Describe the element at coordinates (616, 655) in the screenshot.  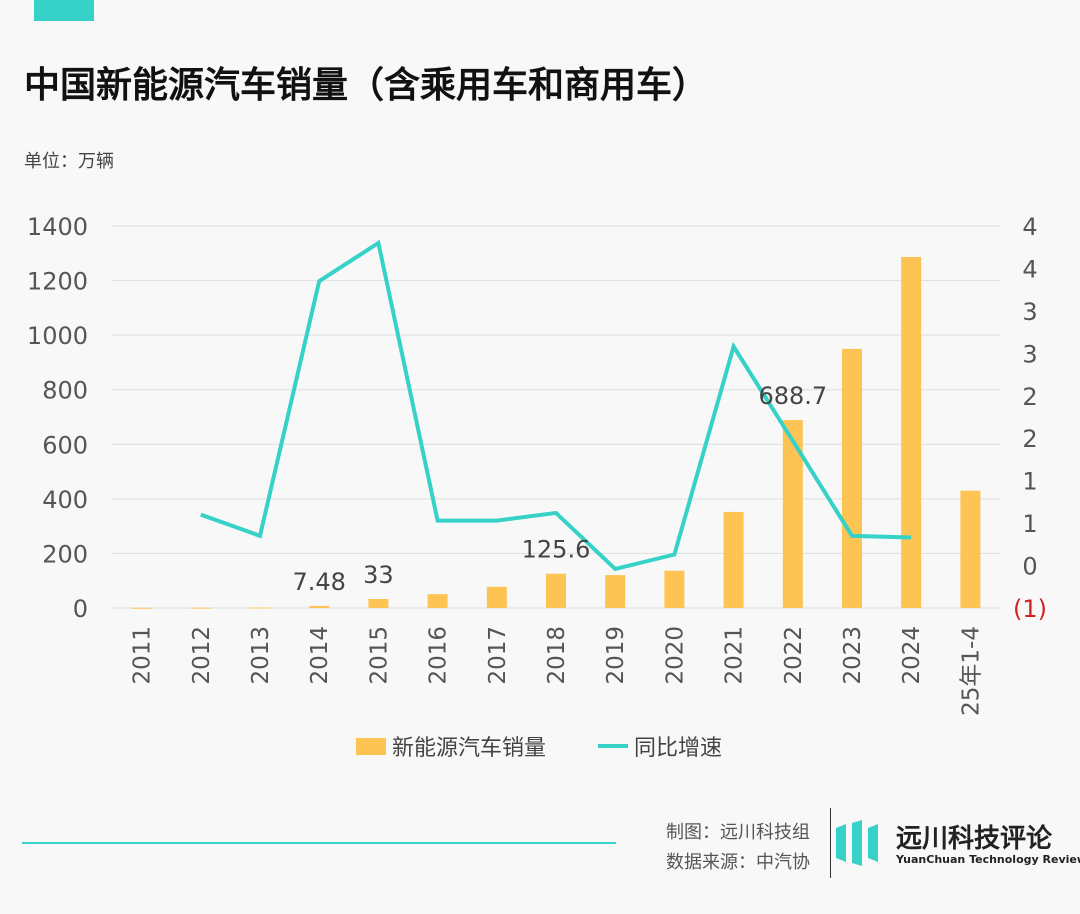
I see `x-tick-label: 2019` at that location.